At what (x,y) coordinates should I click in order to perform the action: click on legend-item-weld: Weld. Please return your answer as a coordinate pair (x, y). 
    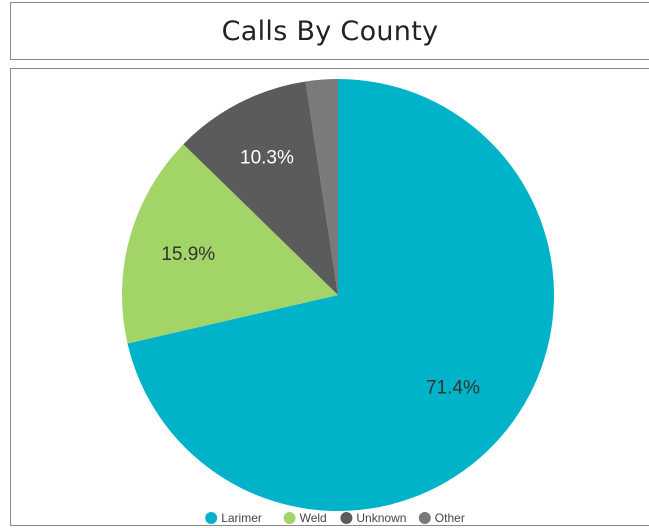
    Looking at the image, I should click on (305, 518).